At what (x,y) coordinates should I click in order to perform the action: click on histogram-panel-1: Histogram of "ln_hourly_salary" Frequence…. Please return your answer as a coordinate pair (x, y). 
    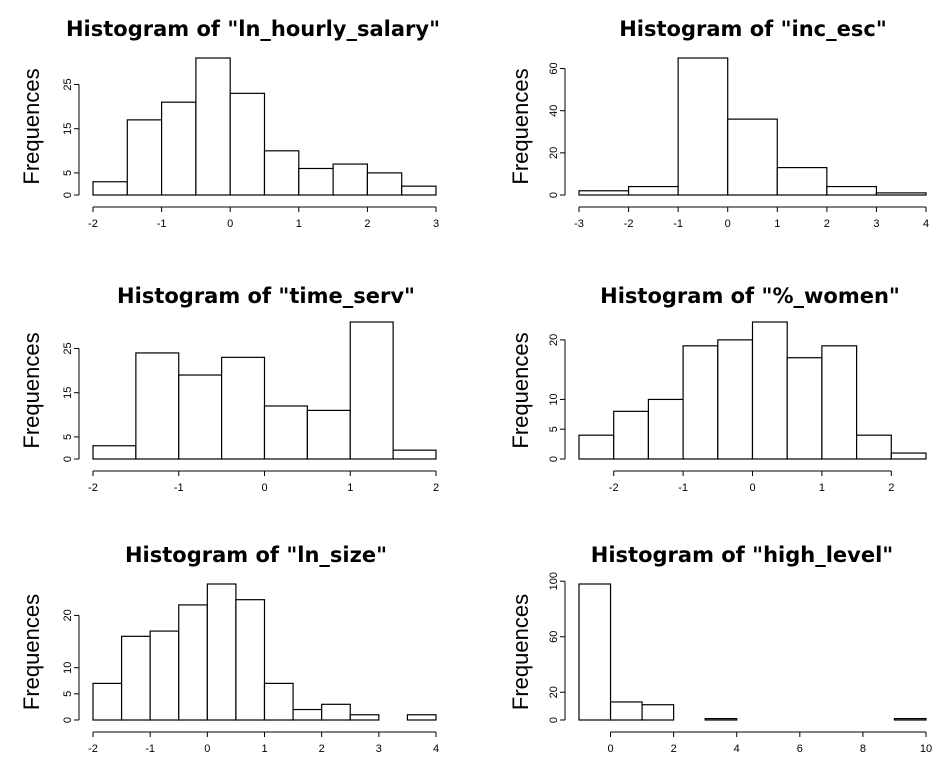
    Looking at the image, I should click on (229, 123).